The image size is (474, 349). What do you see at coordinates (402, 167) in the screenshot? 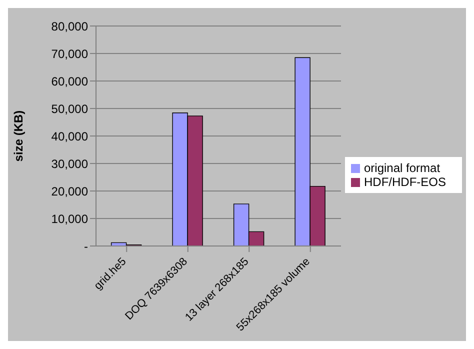
I see `legend-label: original format` at bounding box center [402, 167].